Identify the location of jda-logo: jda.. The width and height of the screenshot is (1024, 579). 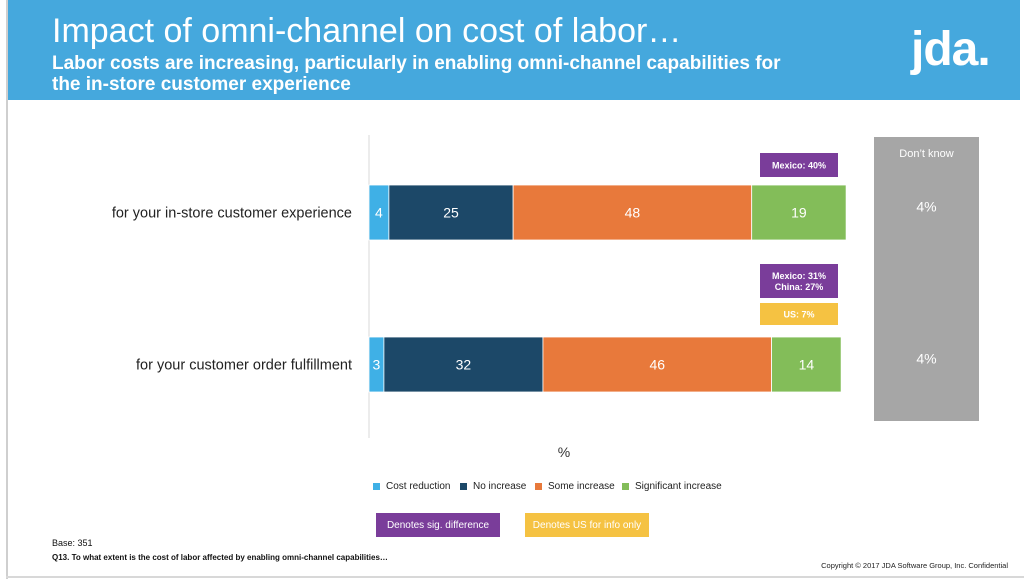
(951, 49).